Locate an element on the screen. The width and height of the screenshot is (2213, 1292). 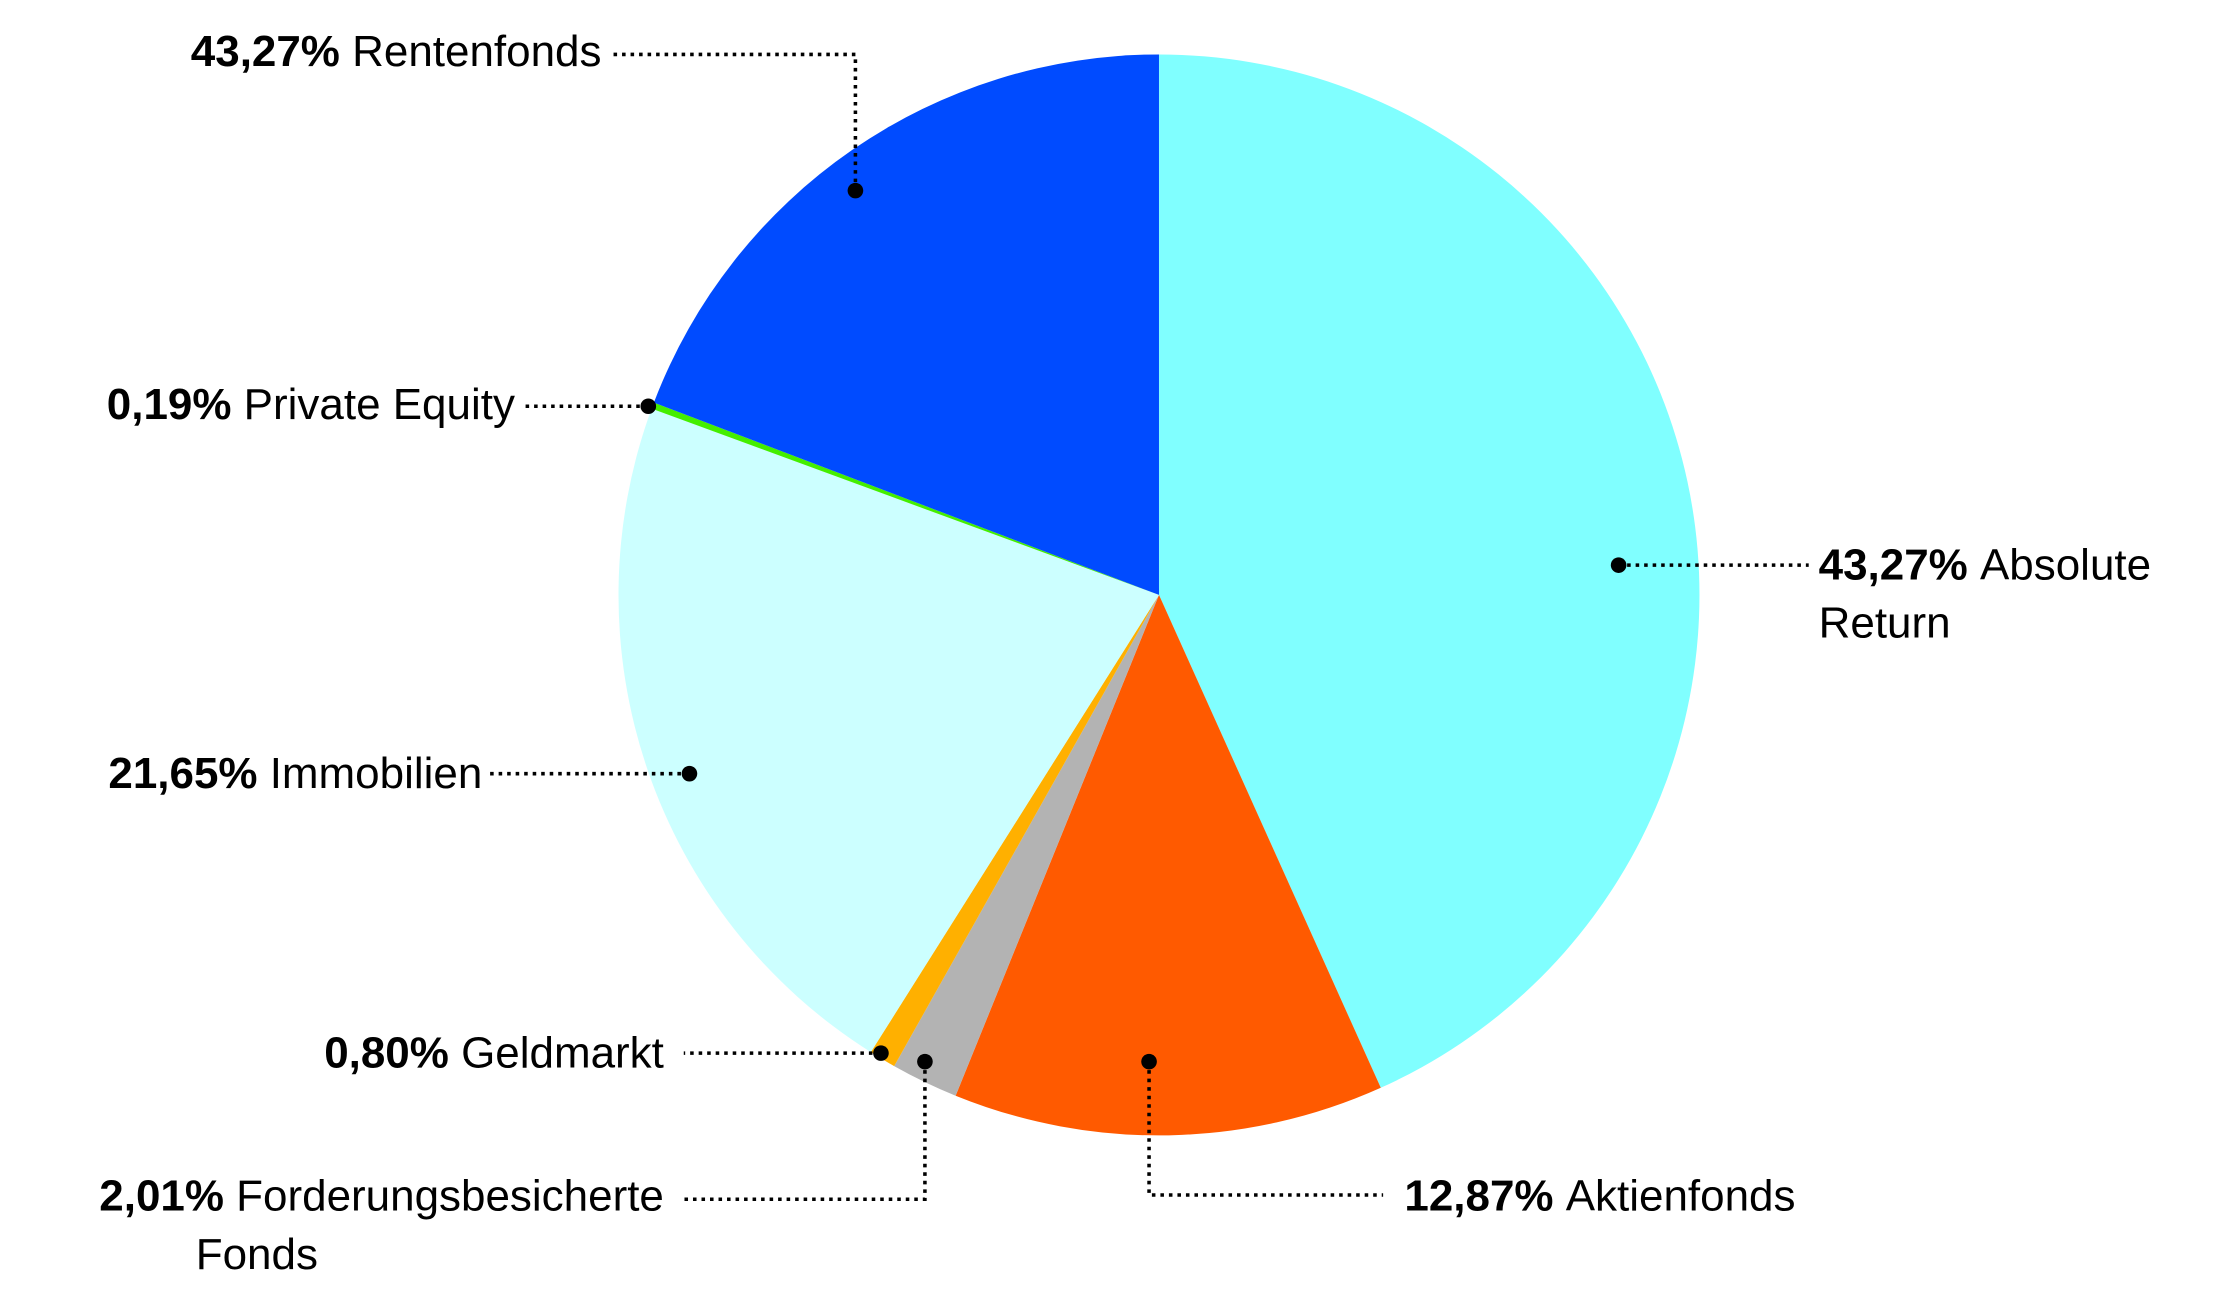
leader-dot-immobilien is located at coordinates (689, 773).